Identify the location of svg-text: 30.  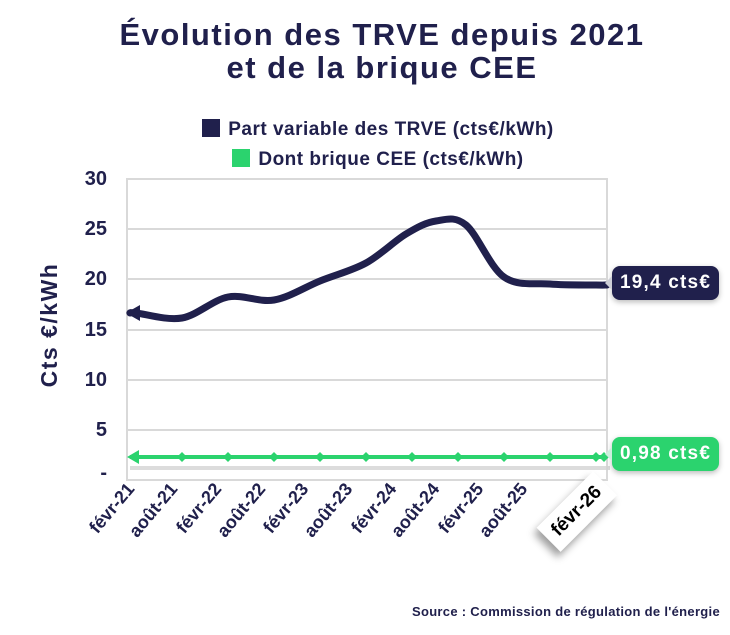
(96, 179).